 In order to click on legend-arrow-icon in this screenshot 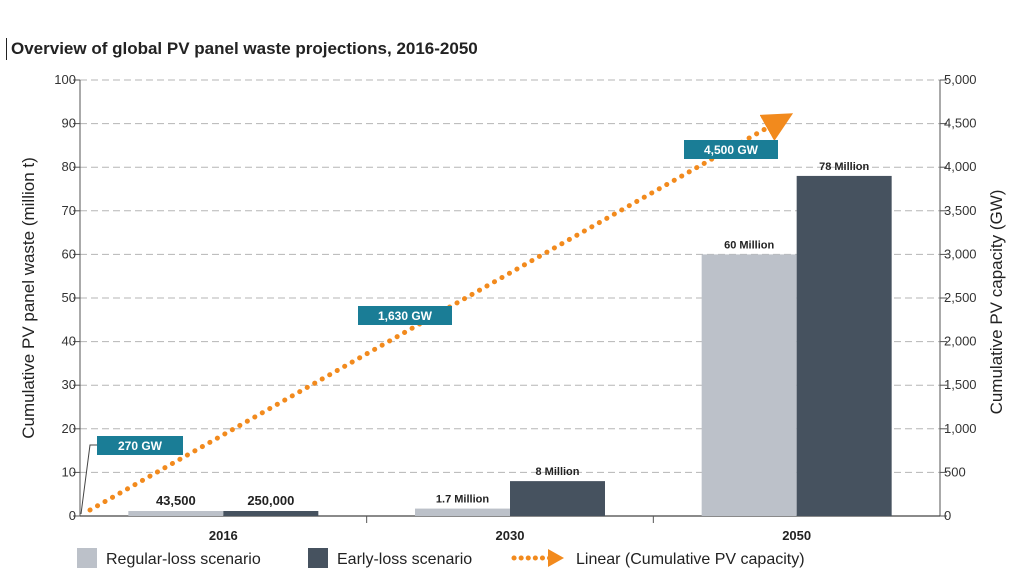, I will do `click(556, 558)`.